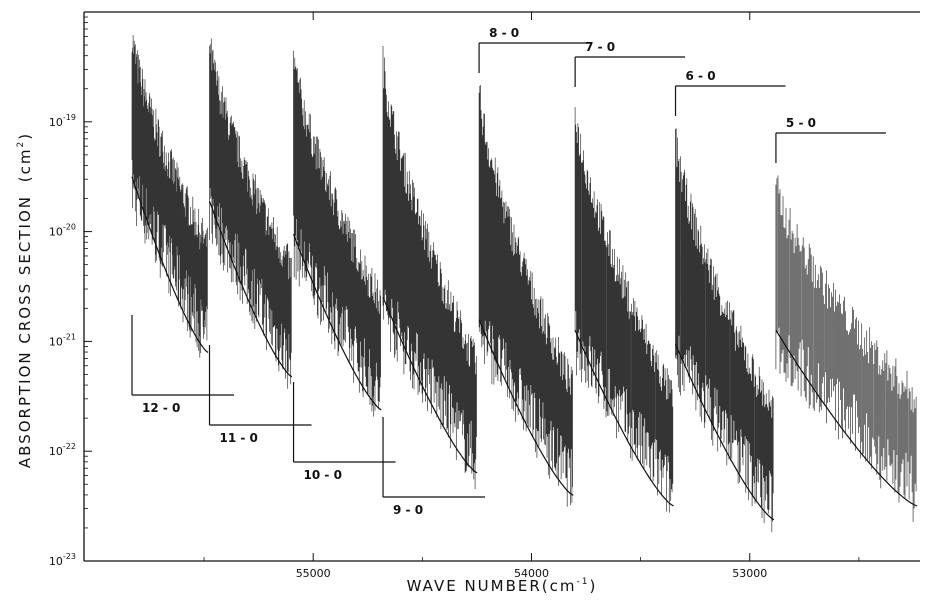 The image size is (925, 601). Describe the element at coordinates (801, 123) in the screenshot. I see `band-label: 5 - 0` at that location.